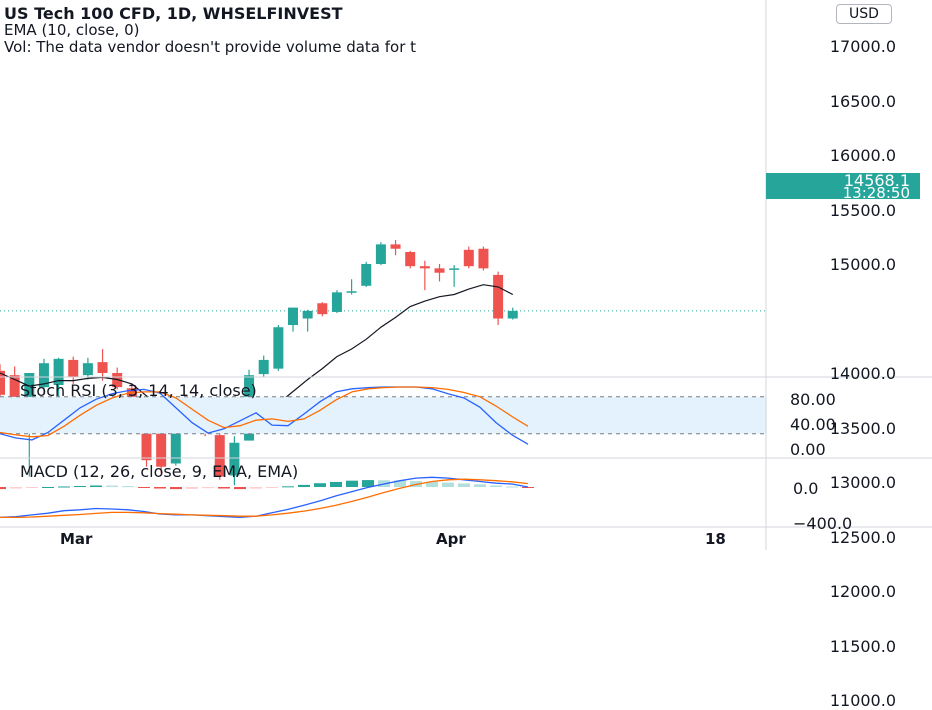  What do you see at coordinates (864, 14) in the screenshot?
I see `currency-button: USD` at bounding box center [864, 14].